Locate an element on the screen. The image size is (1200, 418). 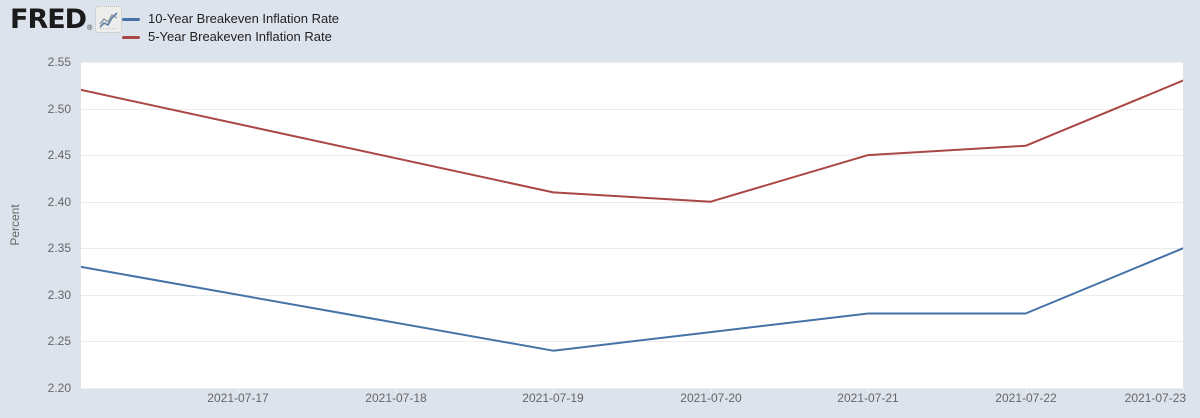
fred-logo-text: FRED is located at coordinates (48, 19).